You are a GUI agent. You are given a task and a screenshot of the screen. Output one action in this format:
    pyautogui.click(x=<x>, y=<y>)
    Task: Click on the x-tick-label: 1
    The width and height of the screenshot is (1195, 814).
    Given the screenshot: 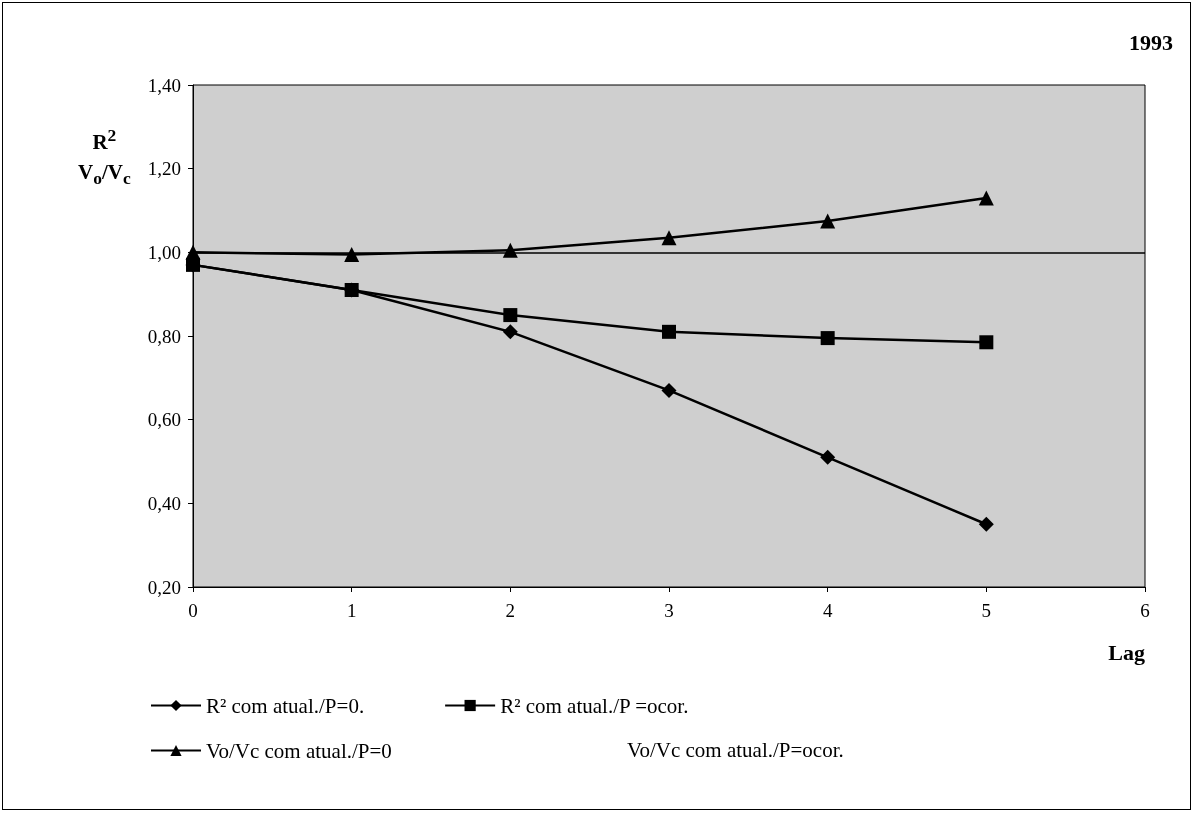 What is the action you would take?
    pyautogui.click(x=351, y=610)
    